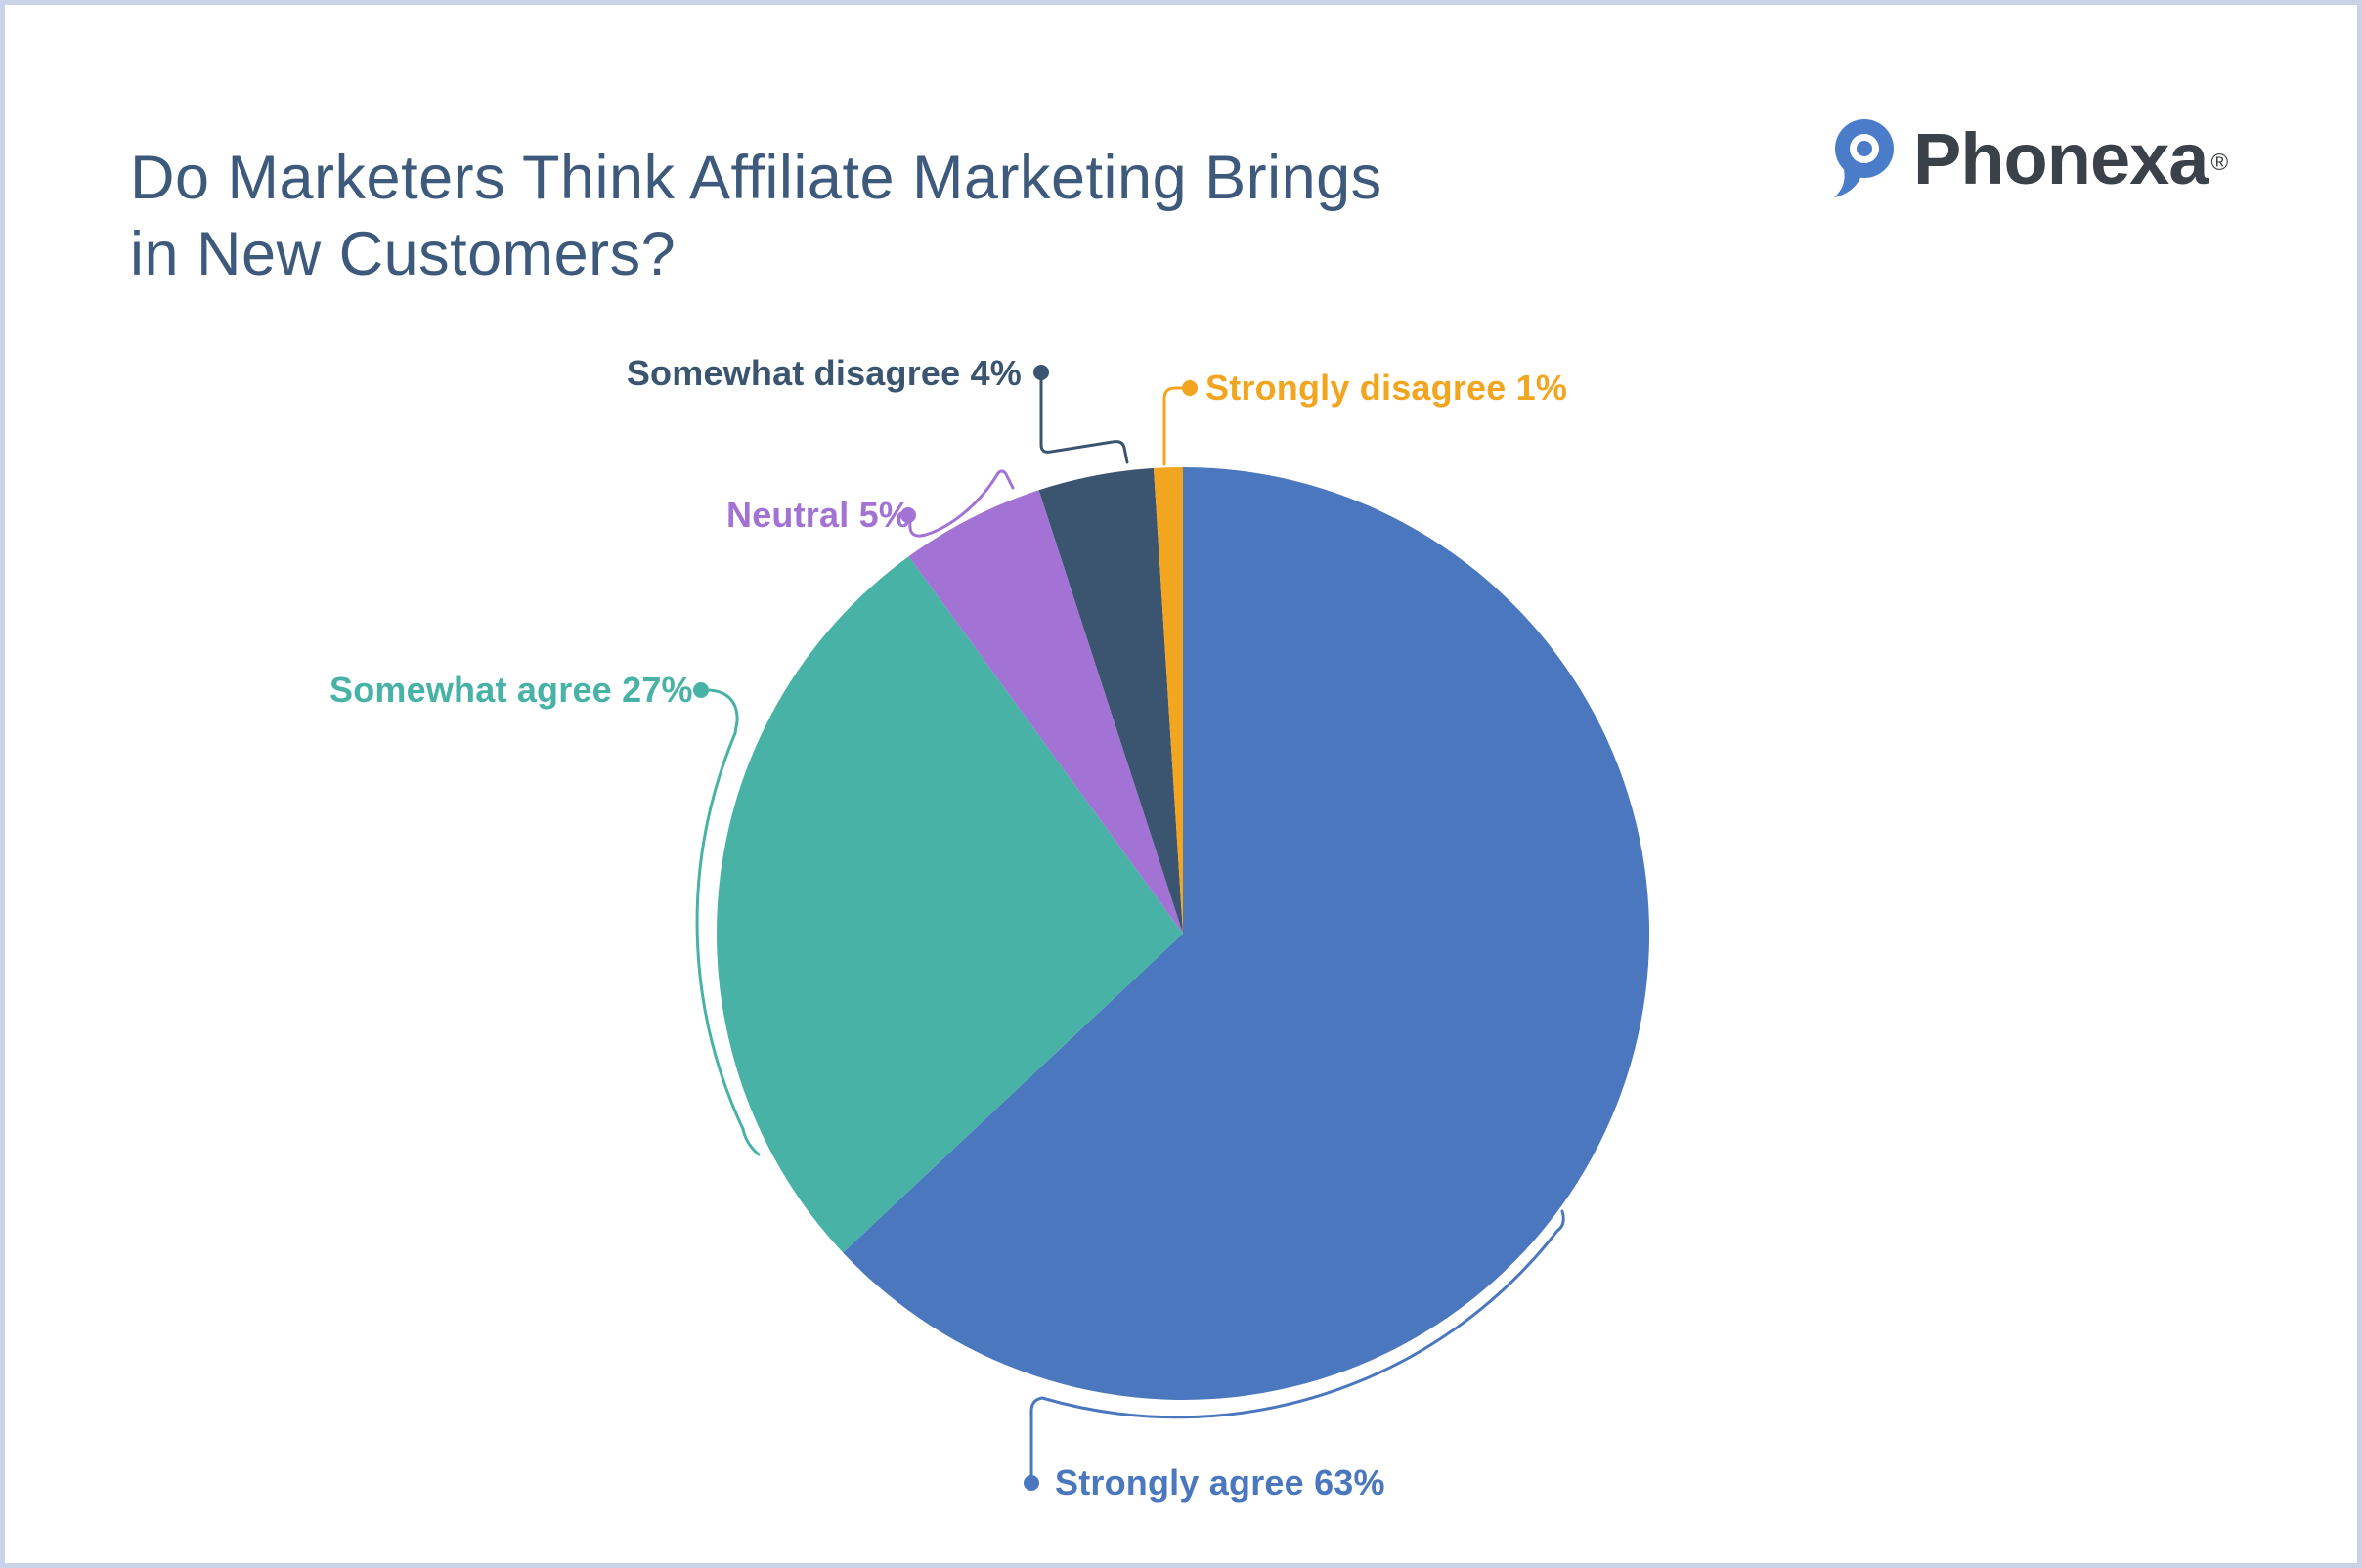  What do you see at coordinates (1297, 1343) in the screenshot?
I see `callout-line-strongly-agree` at bounding box center [1297, 1343].